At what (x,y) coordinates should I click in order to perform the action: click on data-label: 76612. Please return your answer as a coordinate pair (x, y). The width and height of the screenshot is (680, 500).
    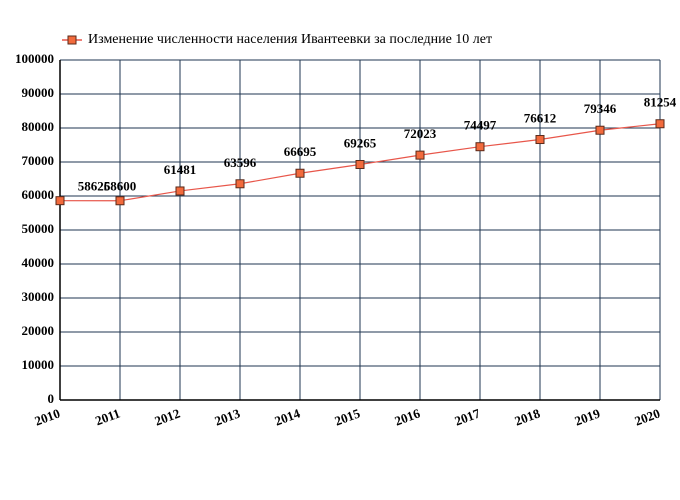
    Looking at the image, I should click on (540, 118).